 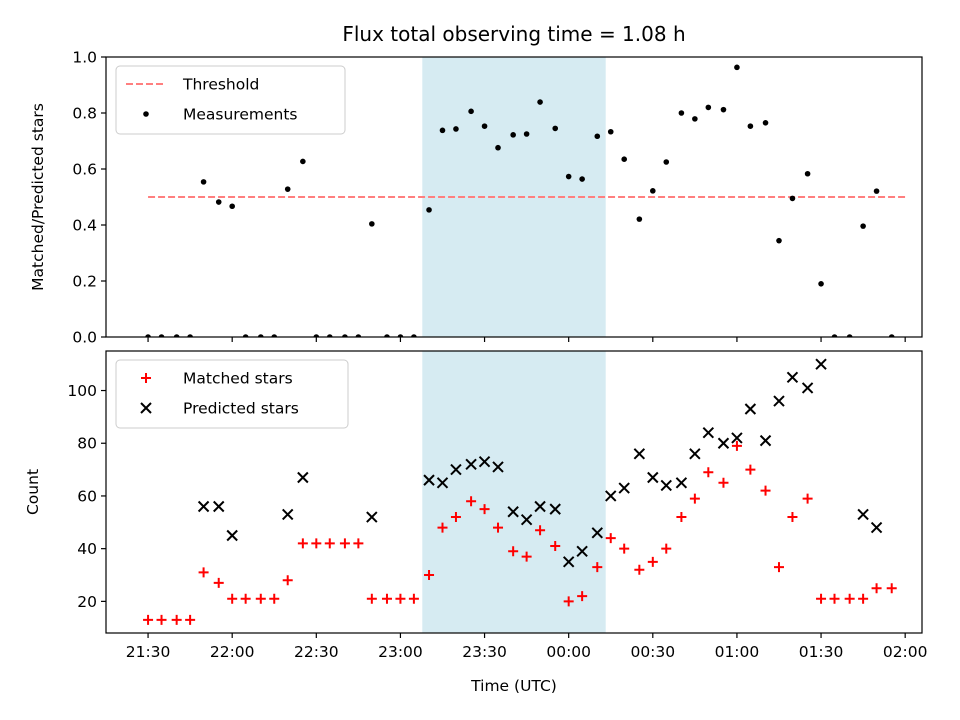 What do you see at coordinates (316, 652) in the screenshot?
I see `x-tick-label: 22:30` at bounding box center [316, 652].